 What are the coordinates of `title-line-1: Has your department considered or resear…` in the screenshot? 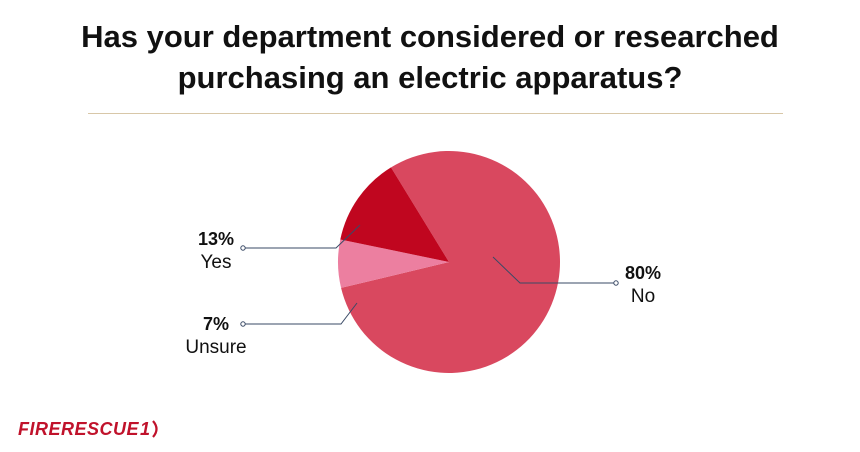 It's located at (430, 36).